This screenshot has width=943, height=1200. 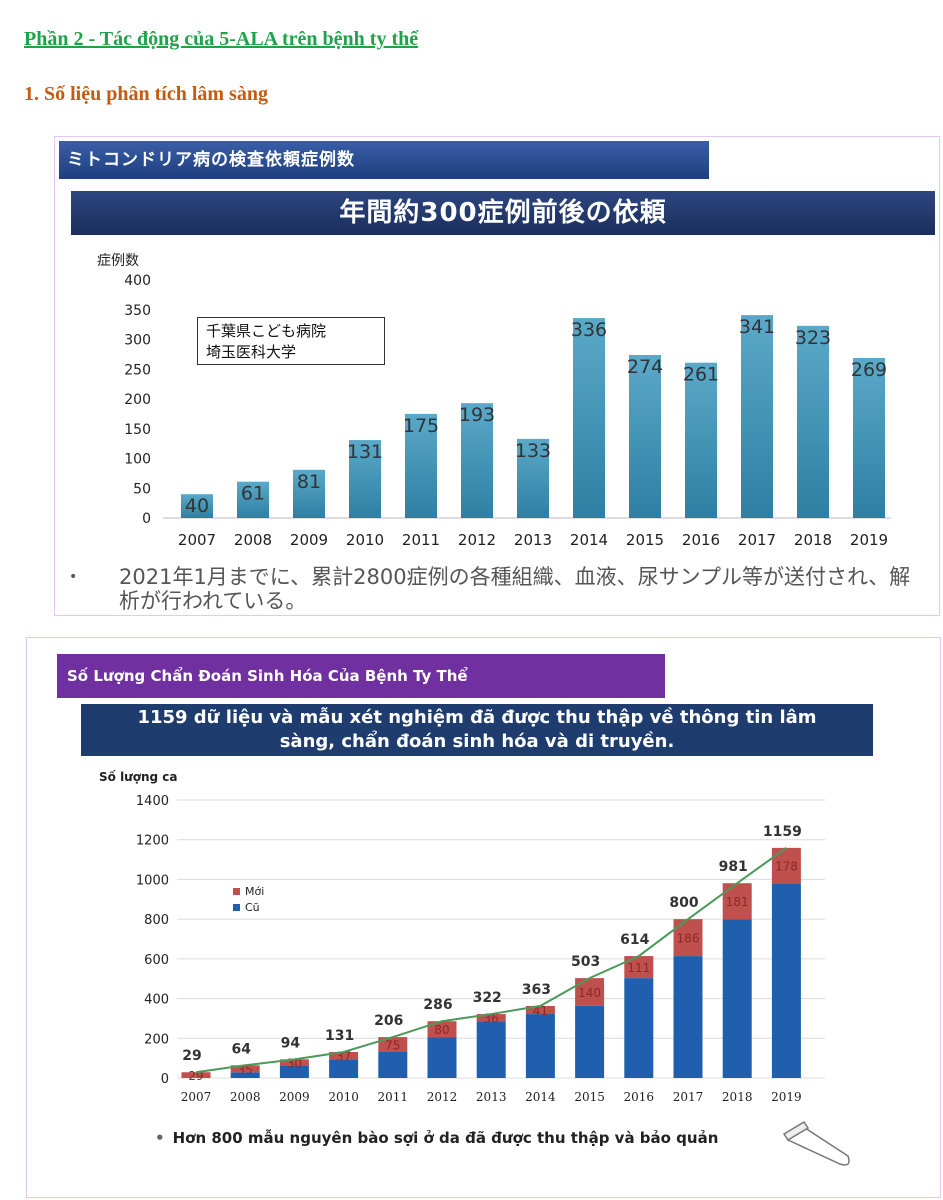 I want to click on chart2-new-label: 80, so click(x=441, y=1030).